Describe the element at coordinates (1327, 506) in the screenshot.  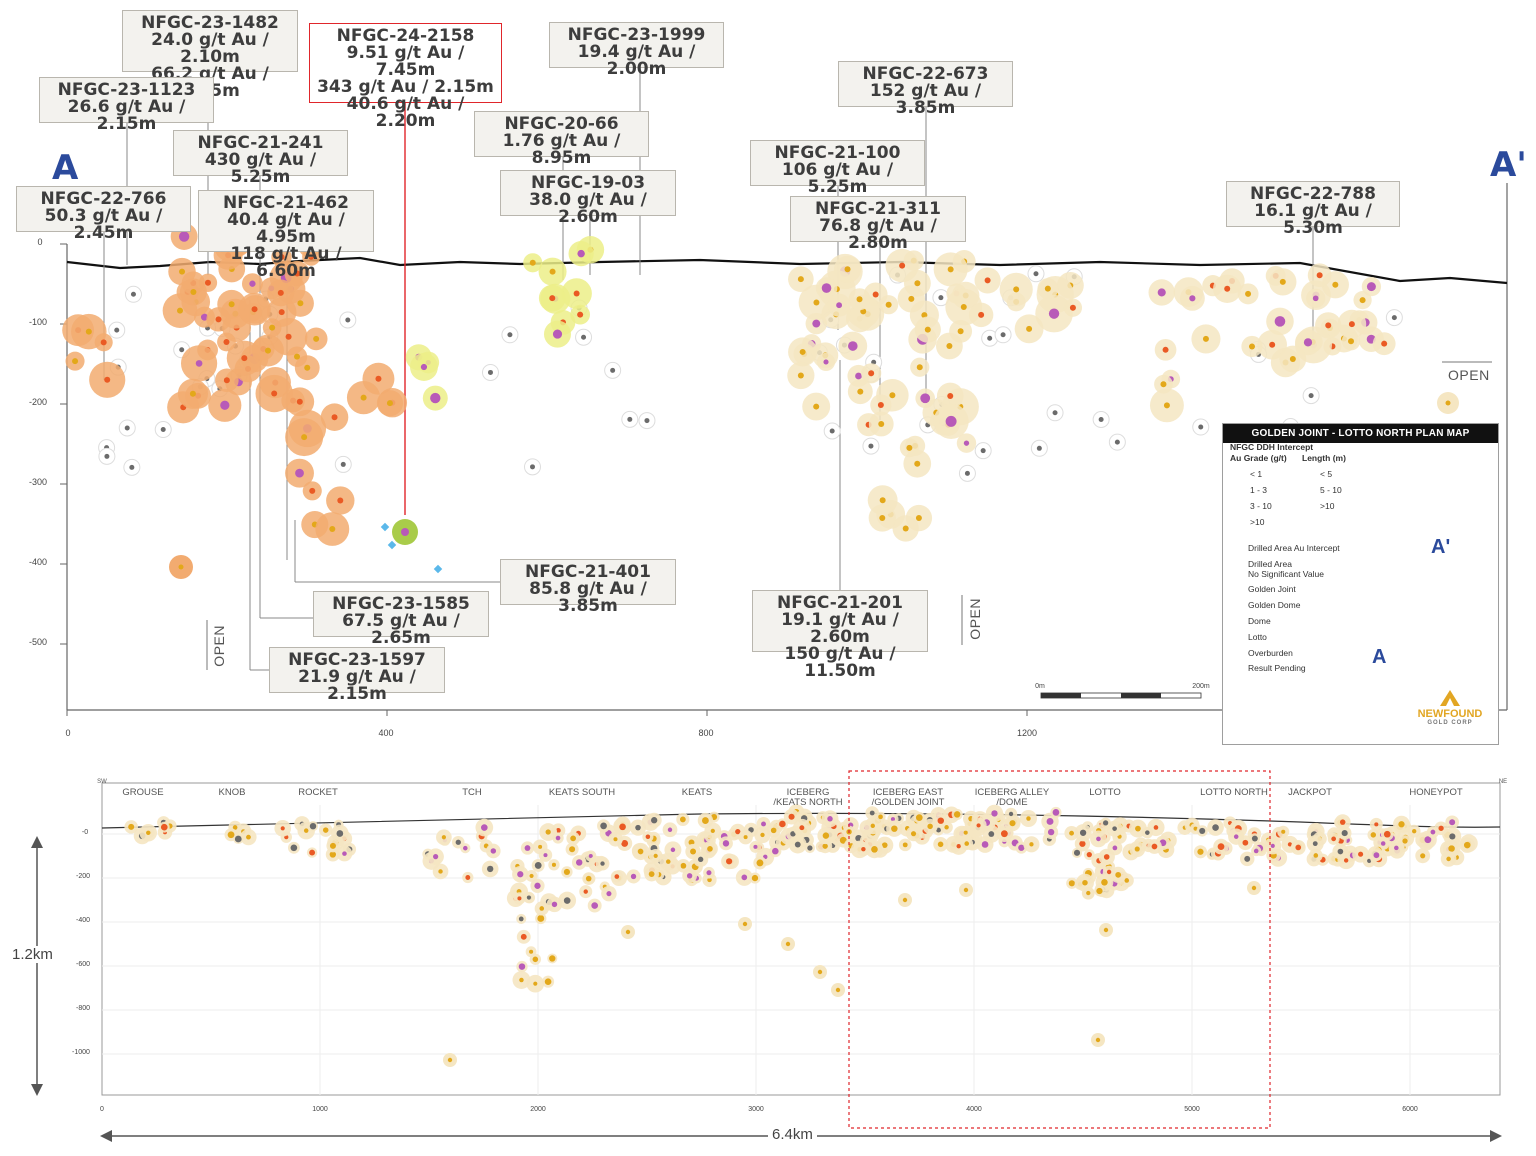
I see `legend-length-label: >10` at that location.